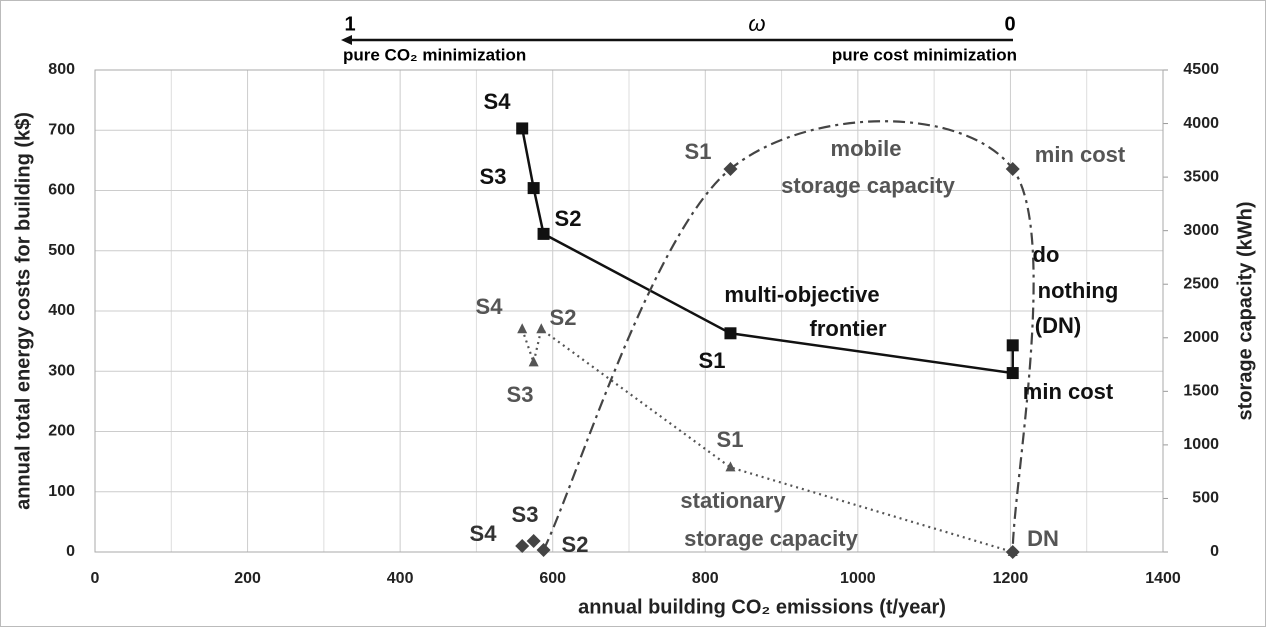 This screenshot has height=627, width=1266. Describe the element at coordinates (1078, 290) in the screenshot. I see `annotation: nothing` at that location.